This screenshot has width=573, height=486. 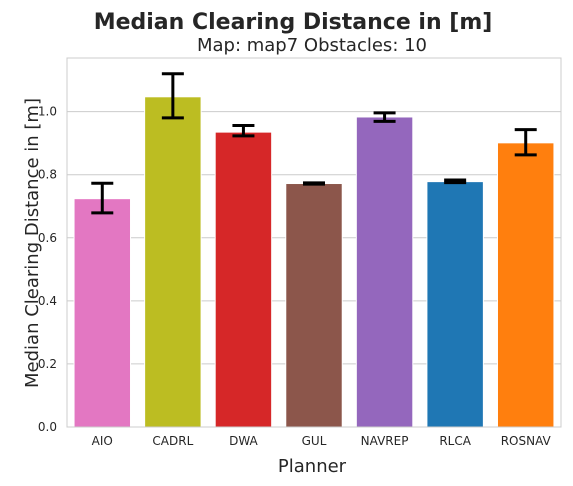 I want to click on bar-rosnav, so click(x=525, y=285).